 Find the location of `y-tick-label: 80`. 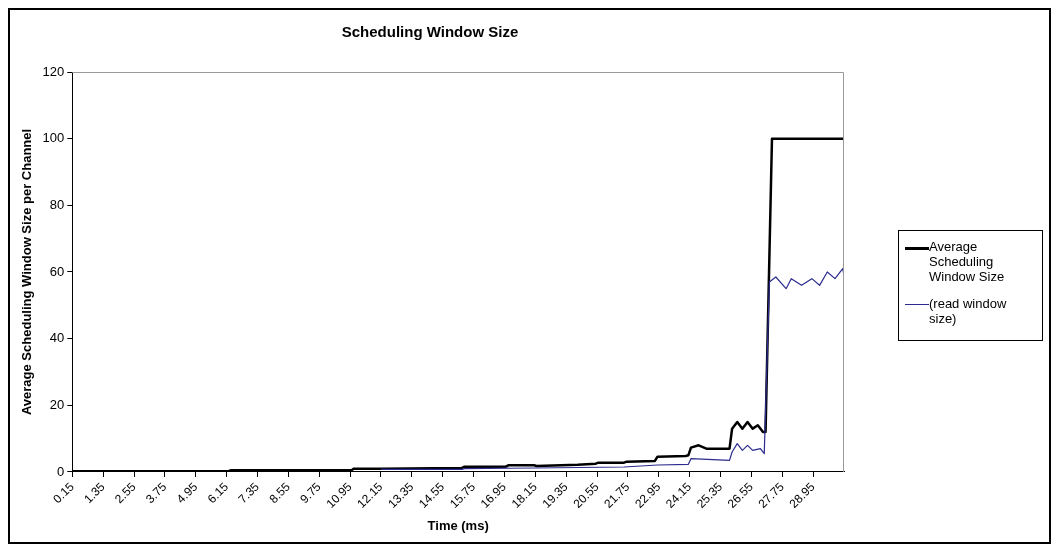

y-tick-label: 80 is located at coordinates (57, 204).